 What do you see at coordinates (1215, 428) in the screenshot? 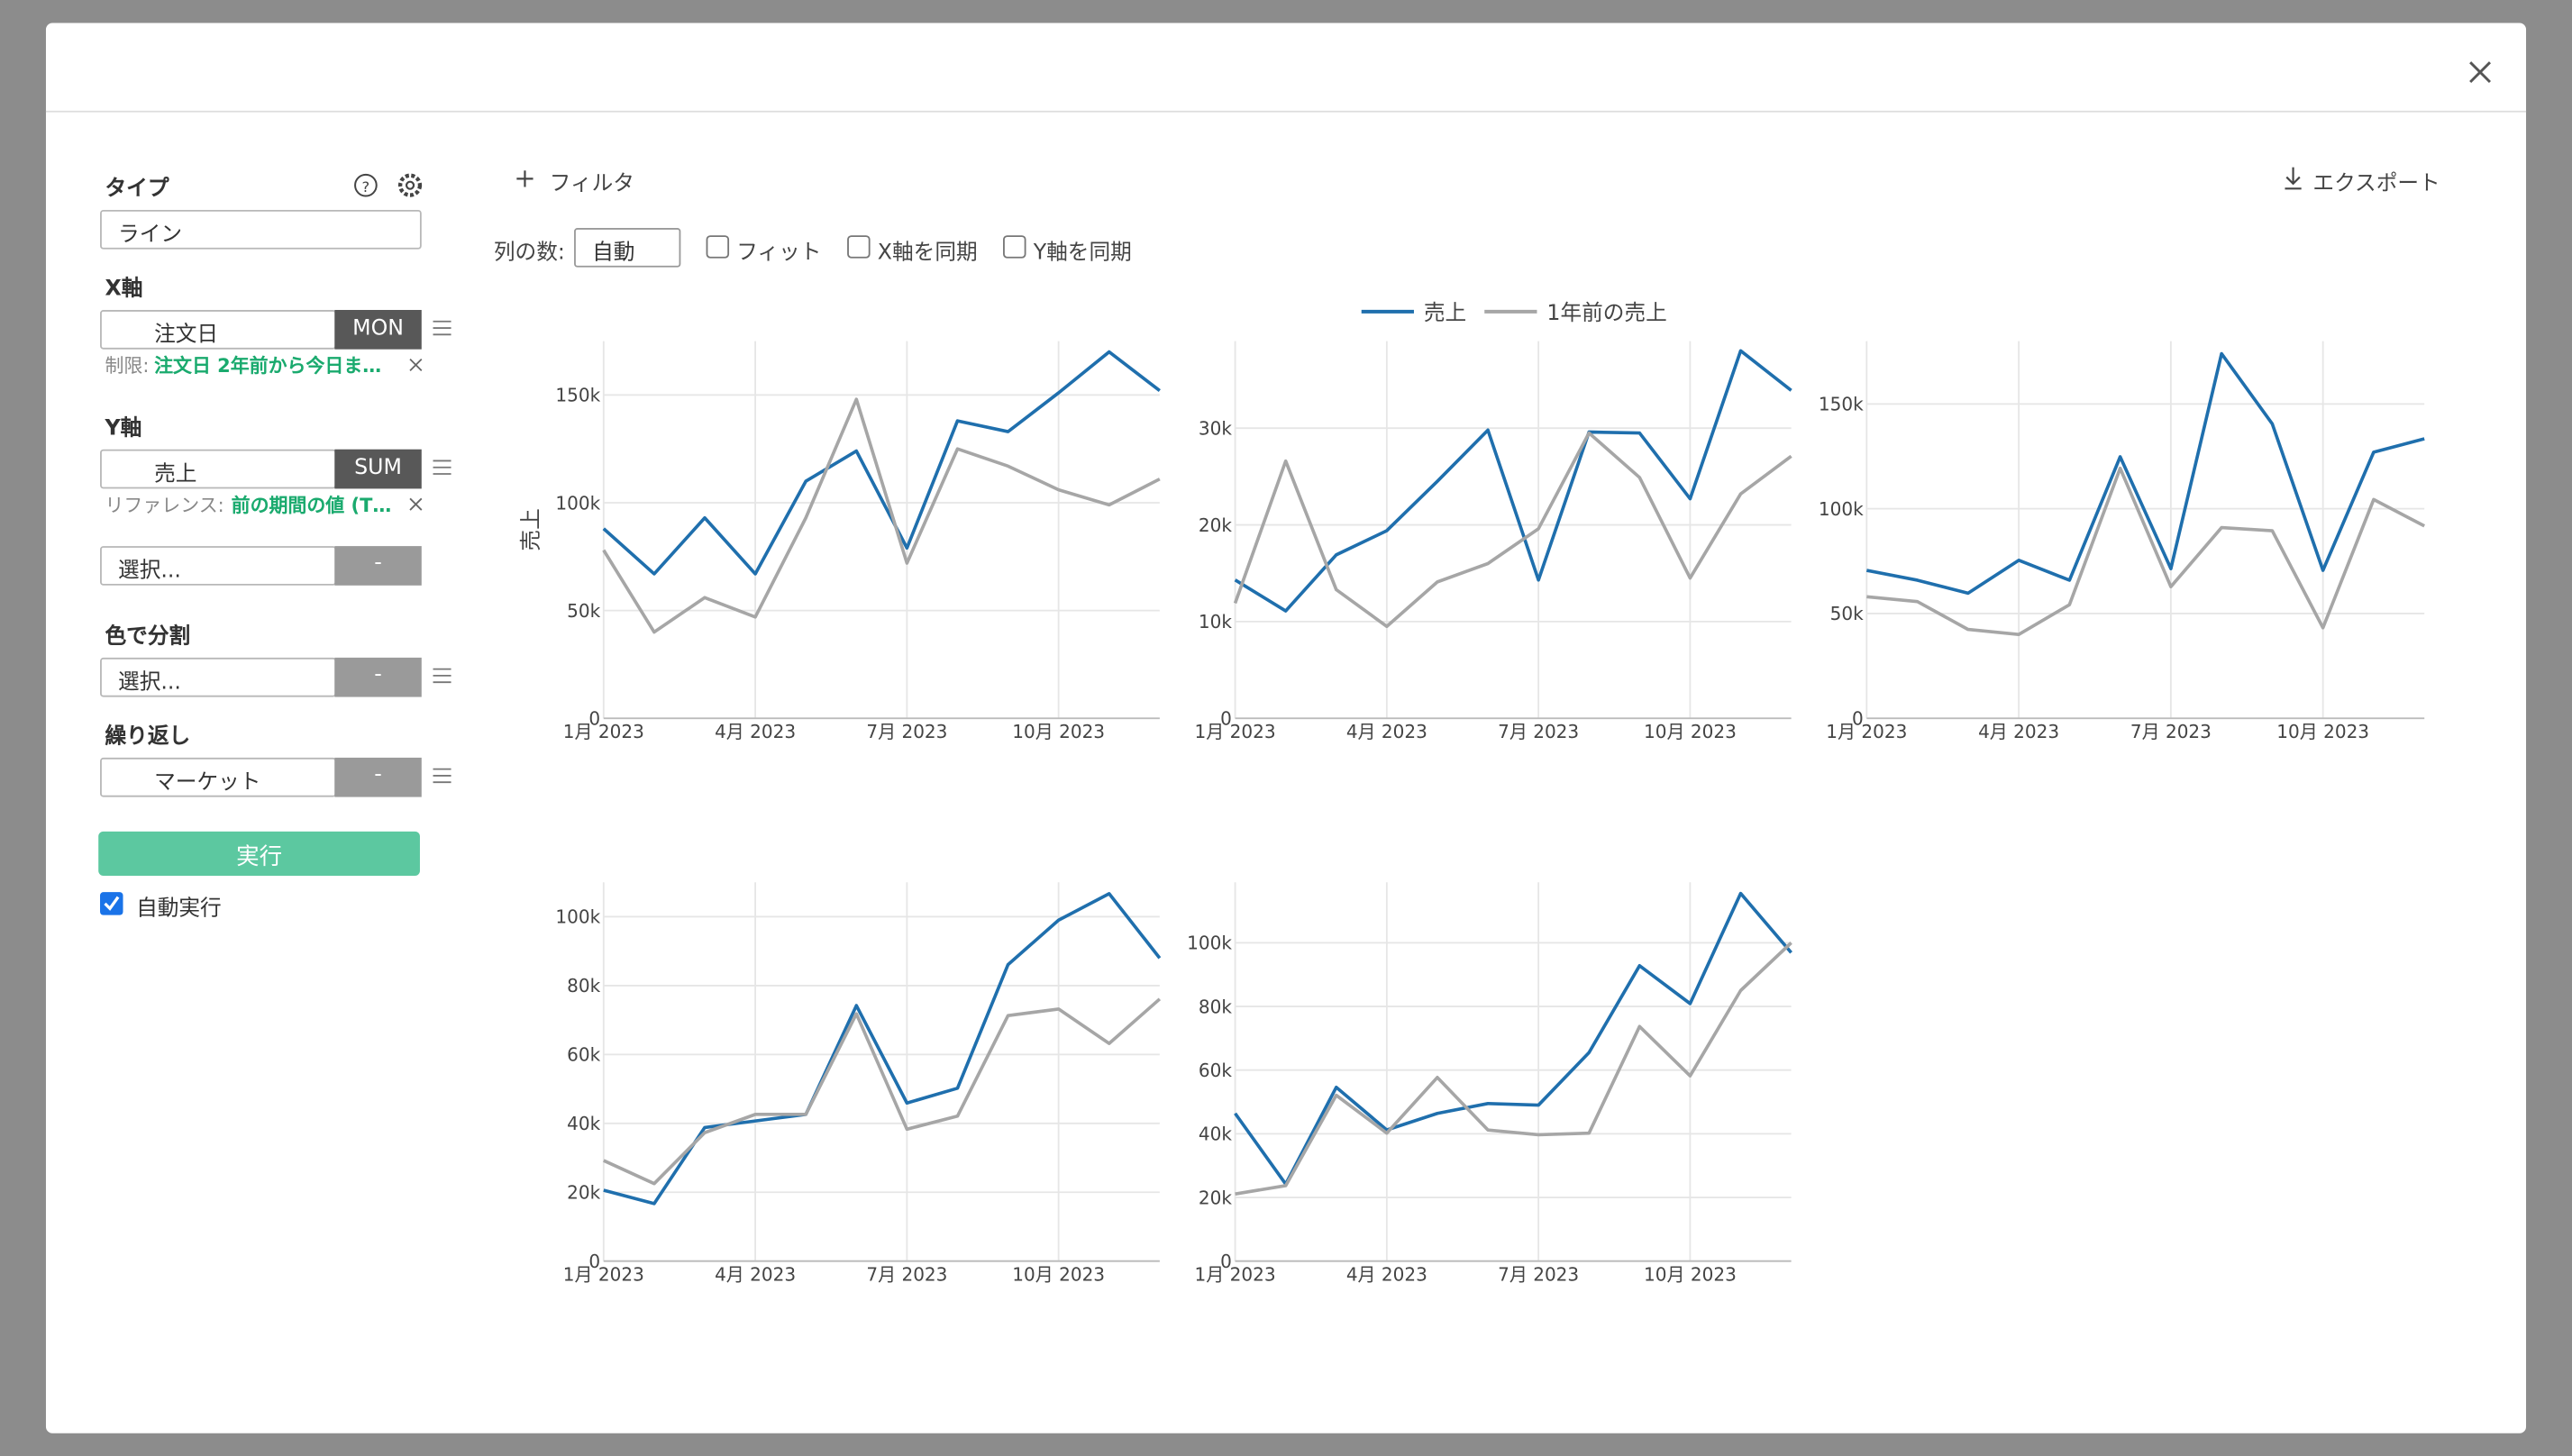
I see `y-tick-label: 30k` at bounding box center [1215, 428].